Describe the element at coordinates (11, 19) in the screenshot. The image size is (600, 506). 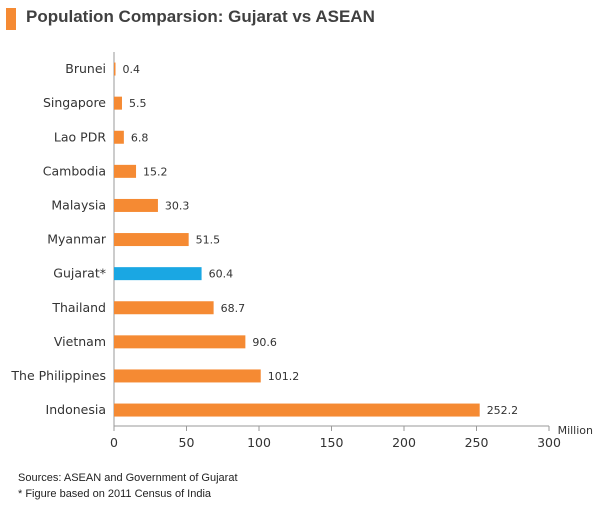
I see `title-accent-bar` at that location.